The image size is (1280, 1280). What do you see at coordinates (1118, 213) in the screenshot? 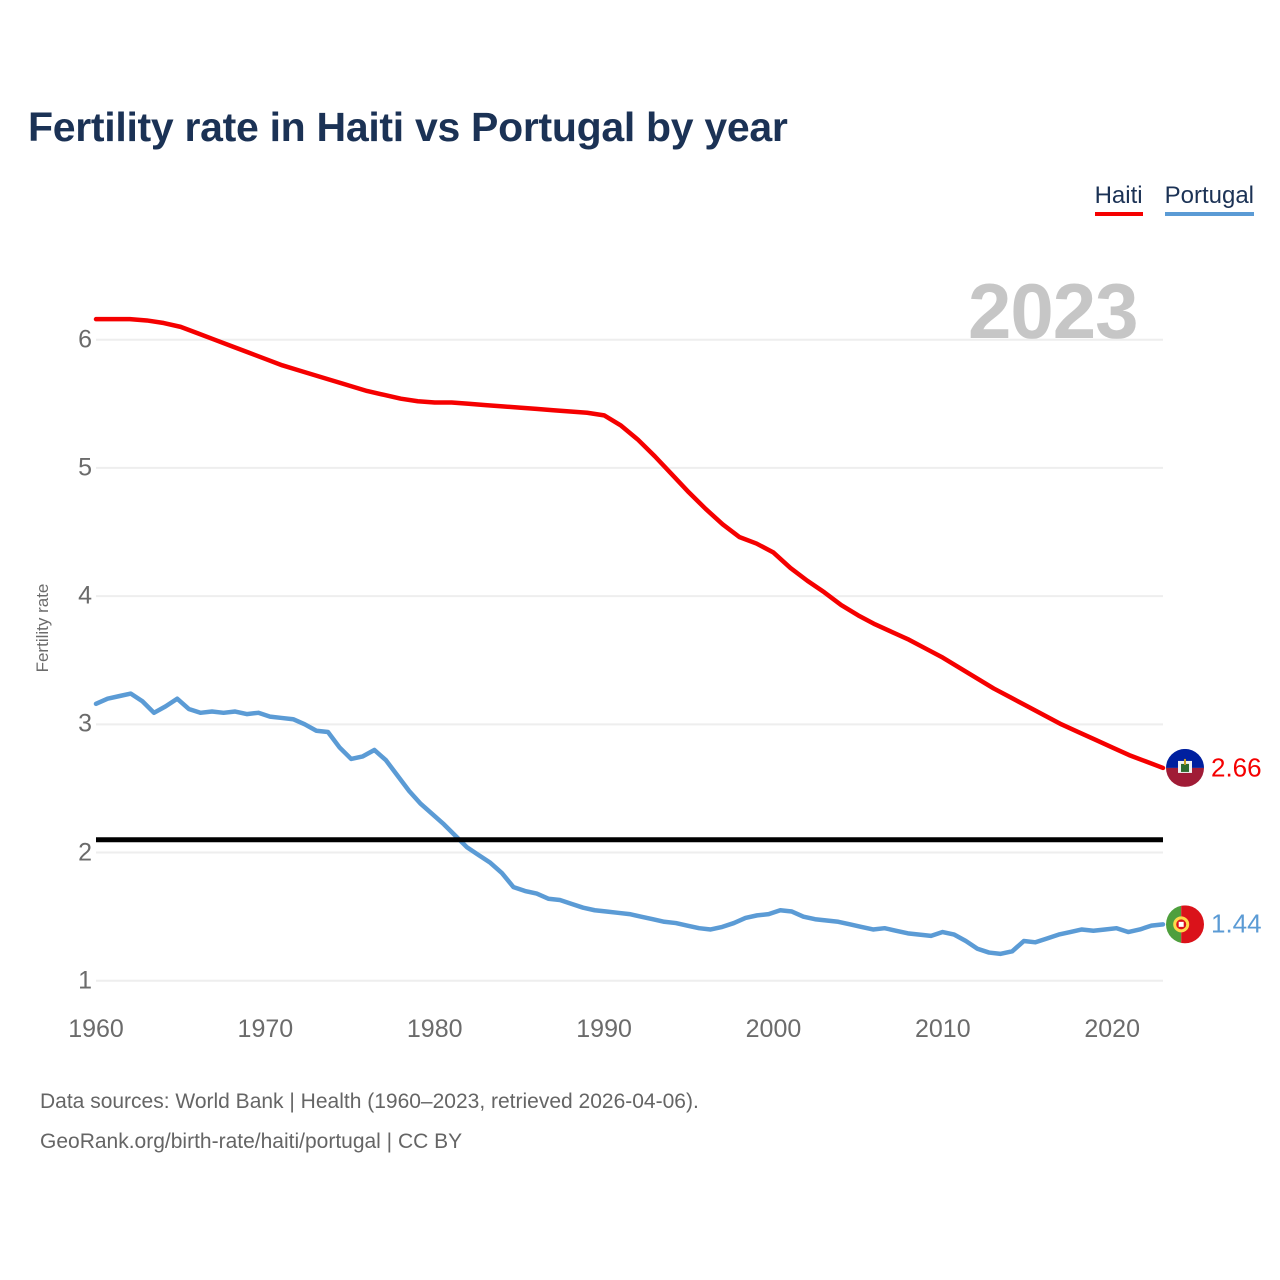
I see `legend-rule-haiti` at bounding box center [1118, 213].